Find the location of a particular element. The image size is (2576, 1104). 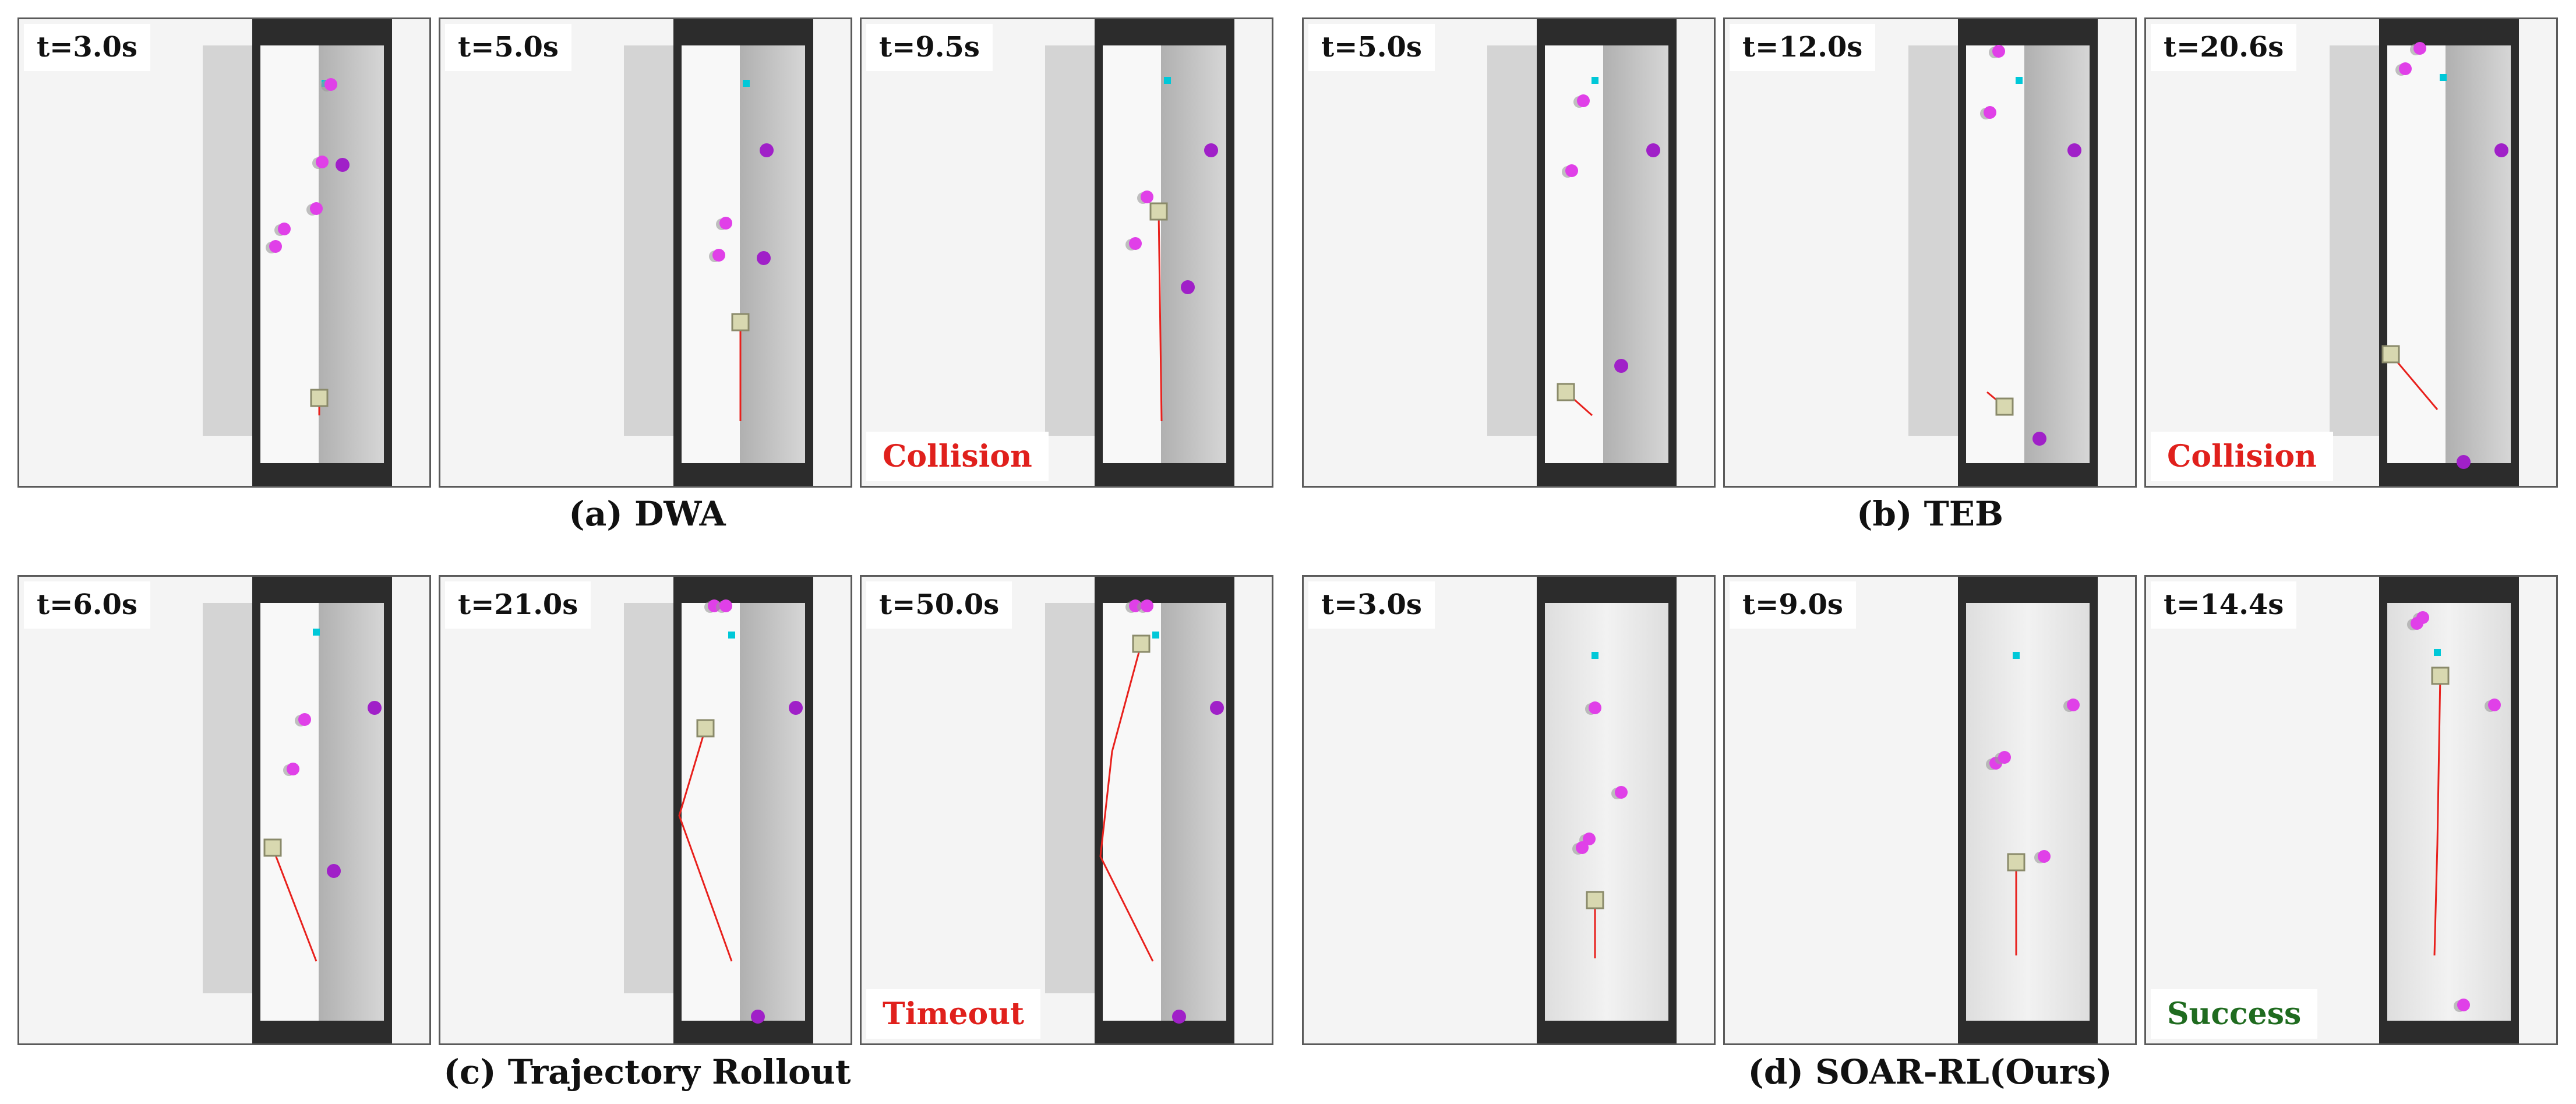

status-label: Success is located at coordinates (2234, 1014).